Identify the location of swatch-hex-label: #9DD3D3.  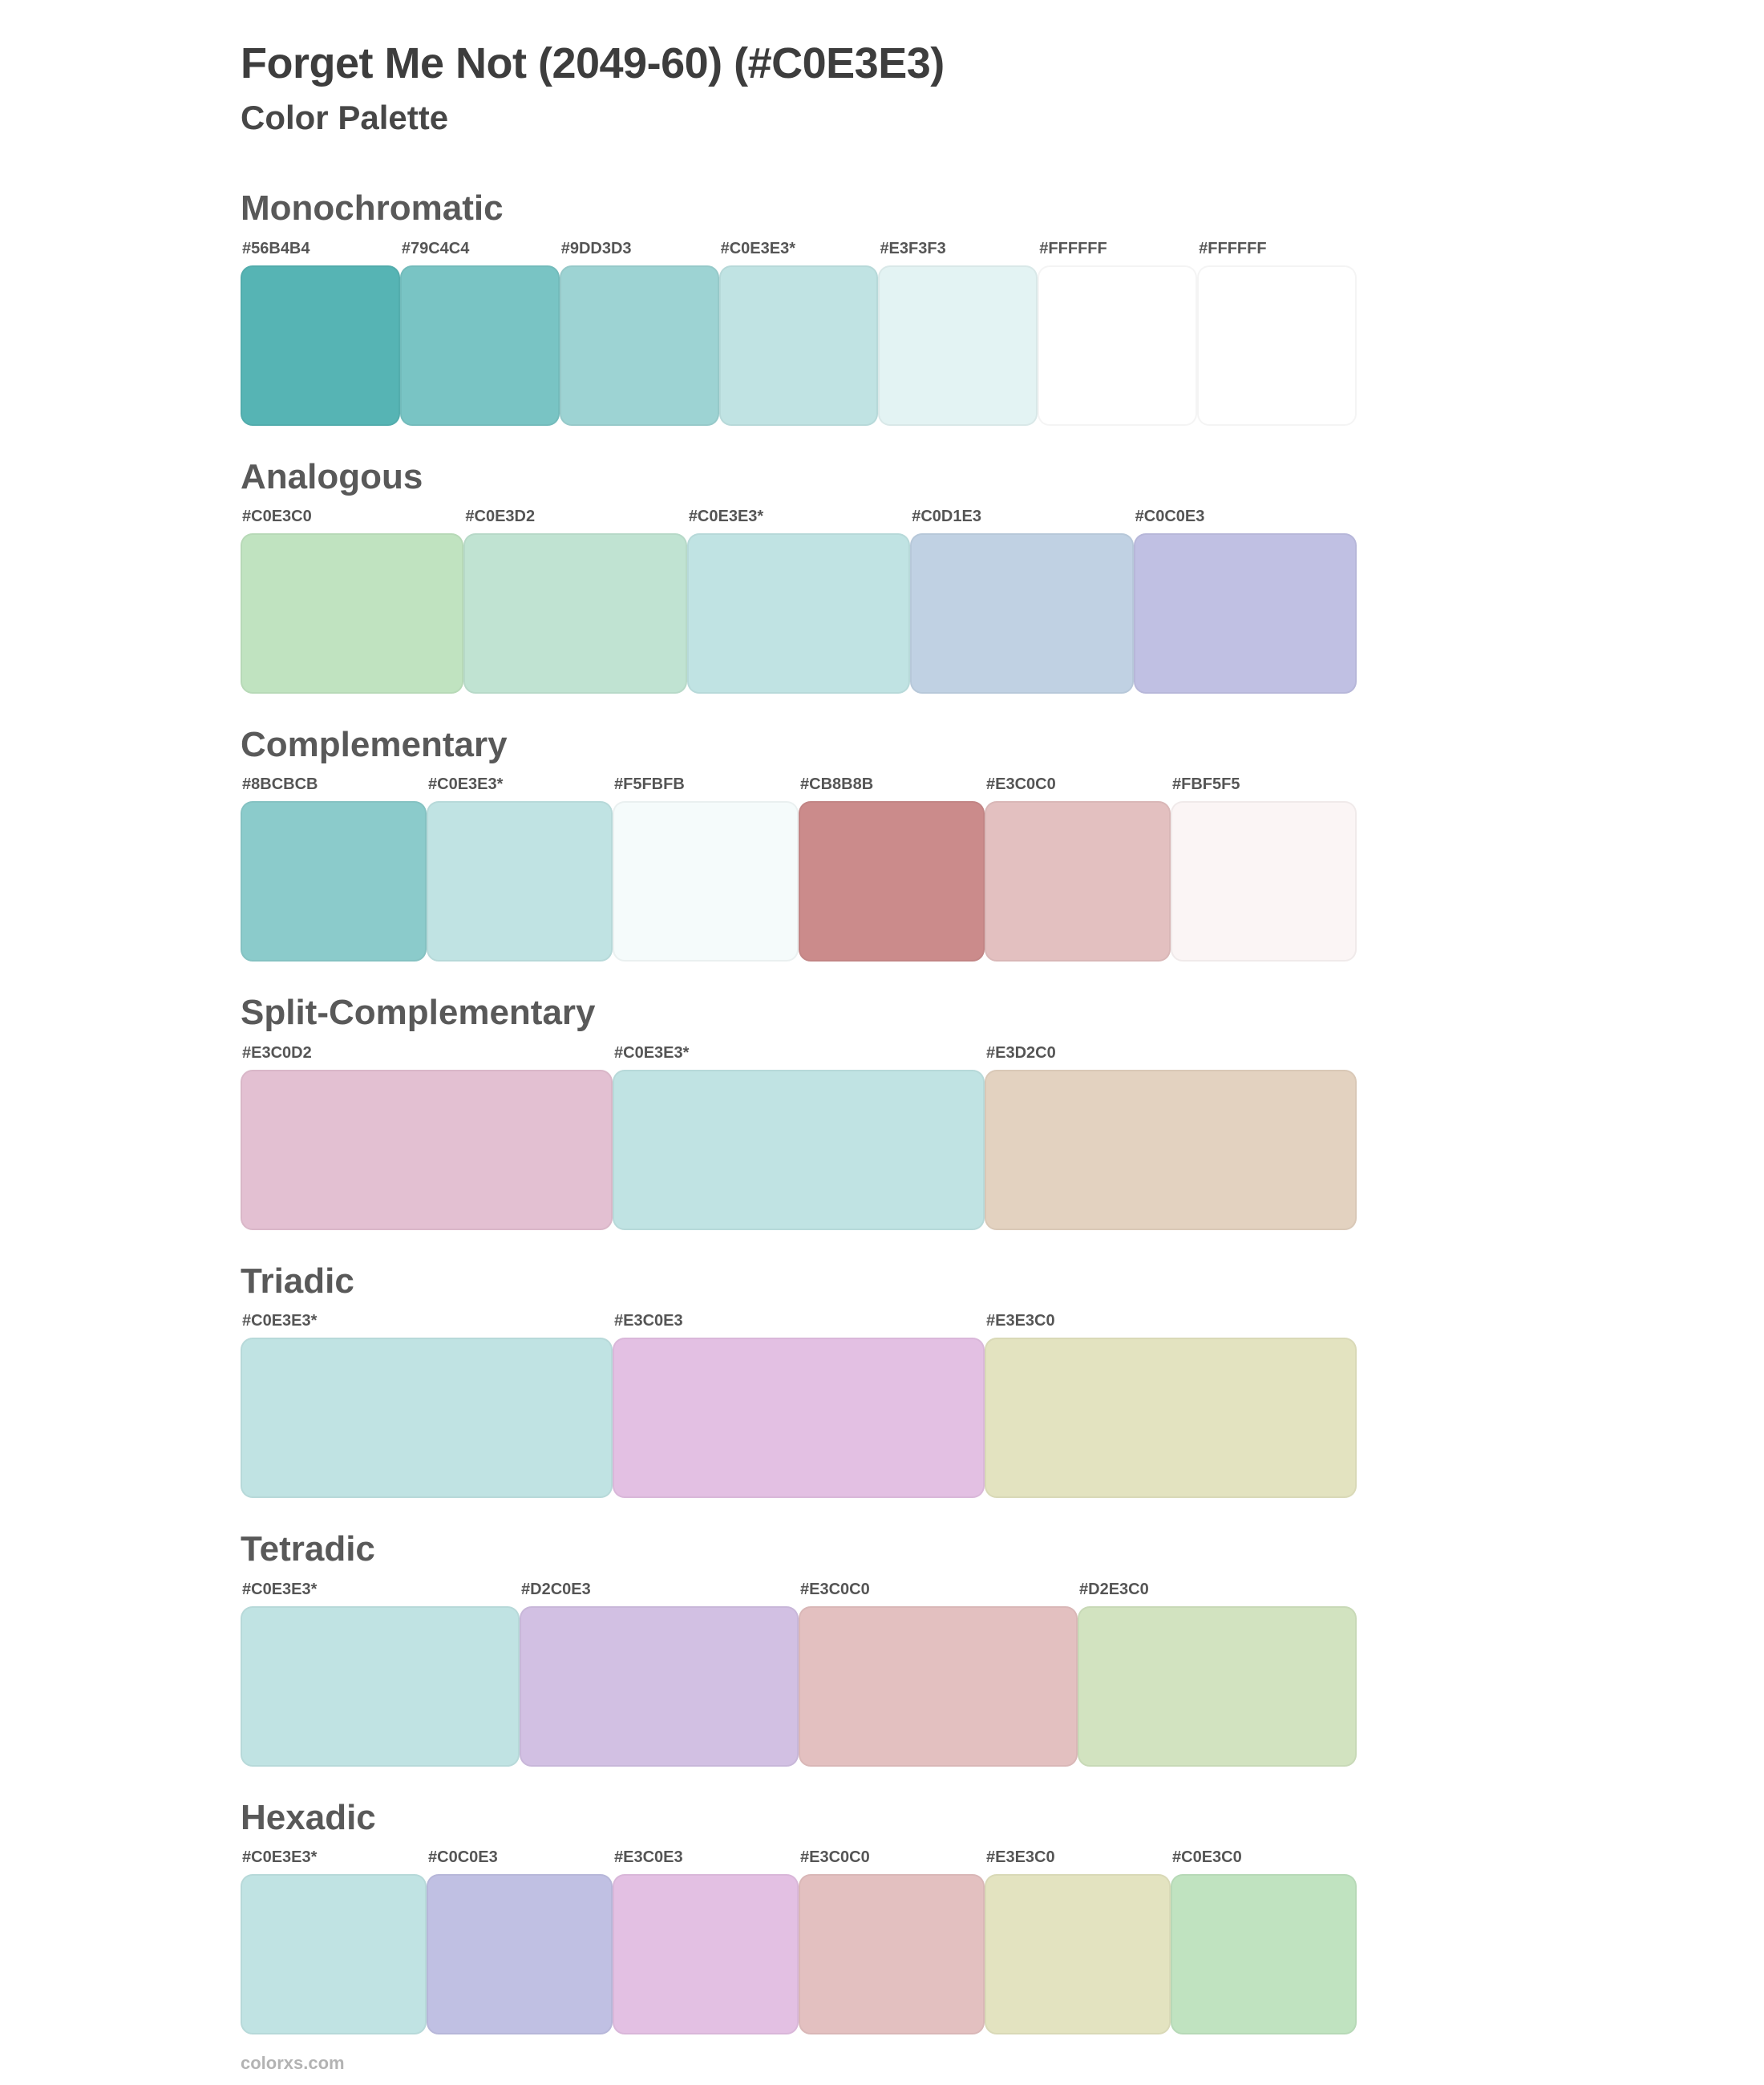
(596, 248).